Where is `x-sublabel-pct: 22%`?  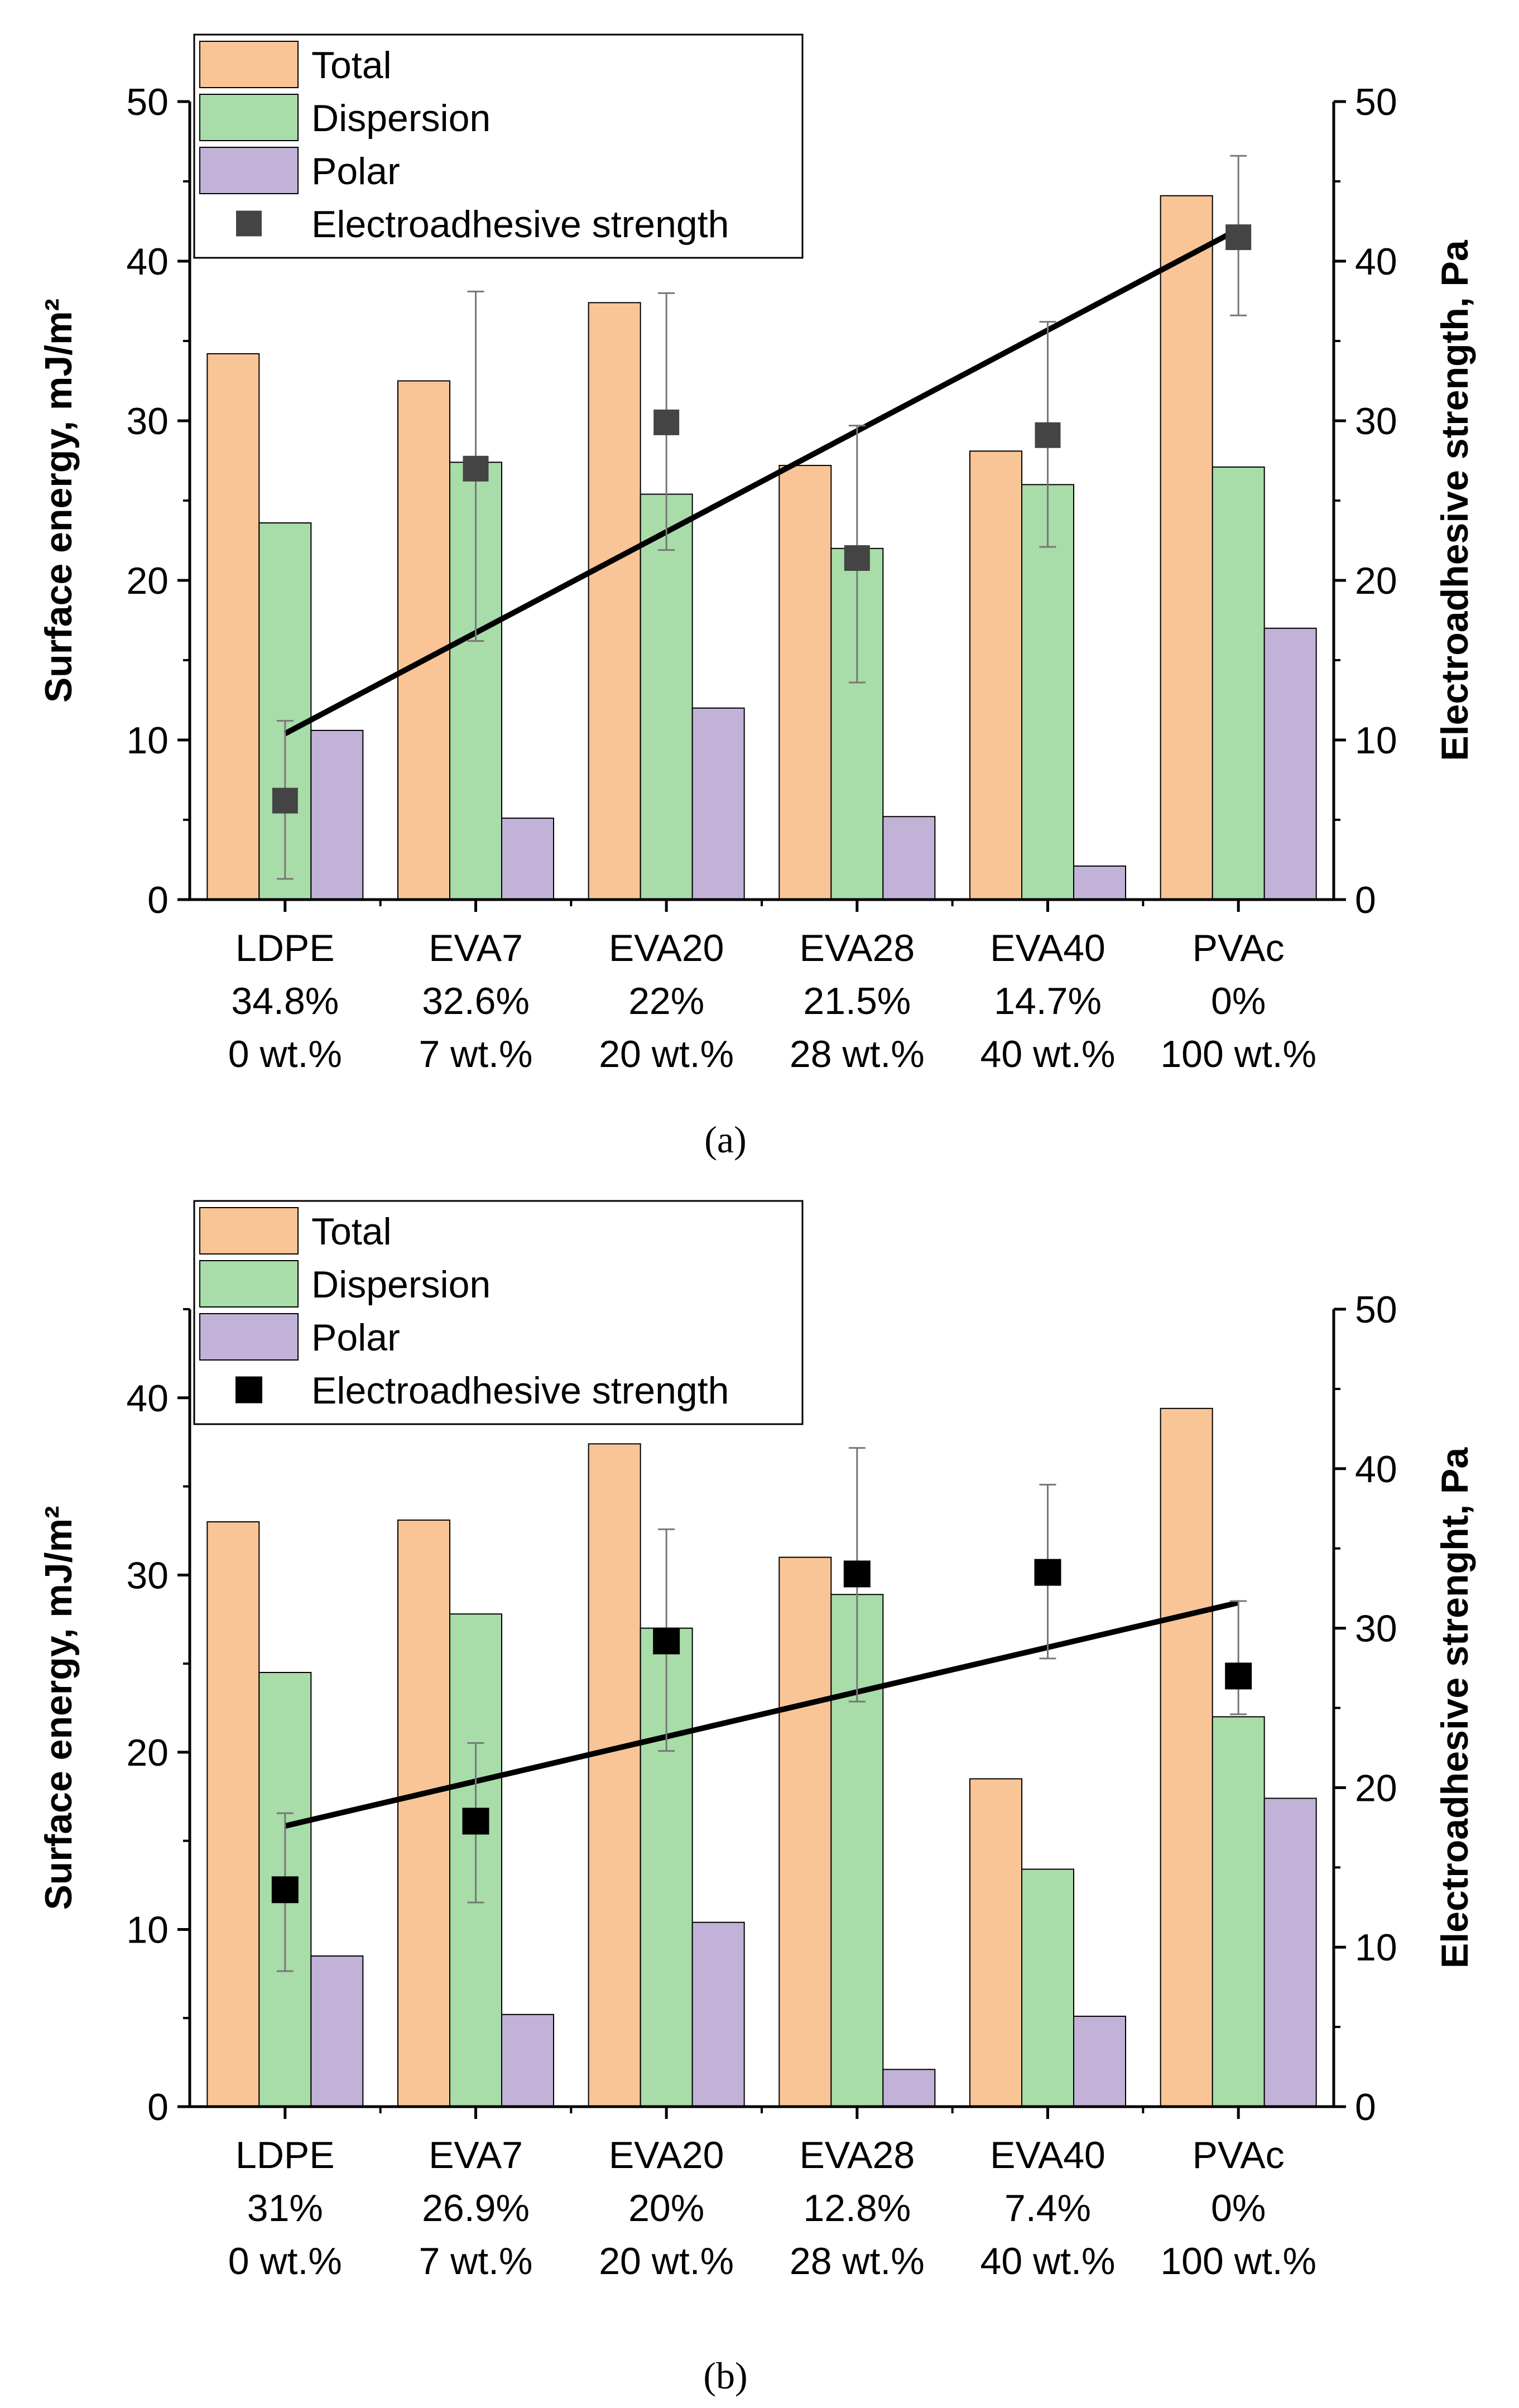
x-sublabel-pct: 22% is located at coordinates (666, 1001).